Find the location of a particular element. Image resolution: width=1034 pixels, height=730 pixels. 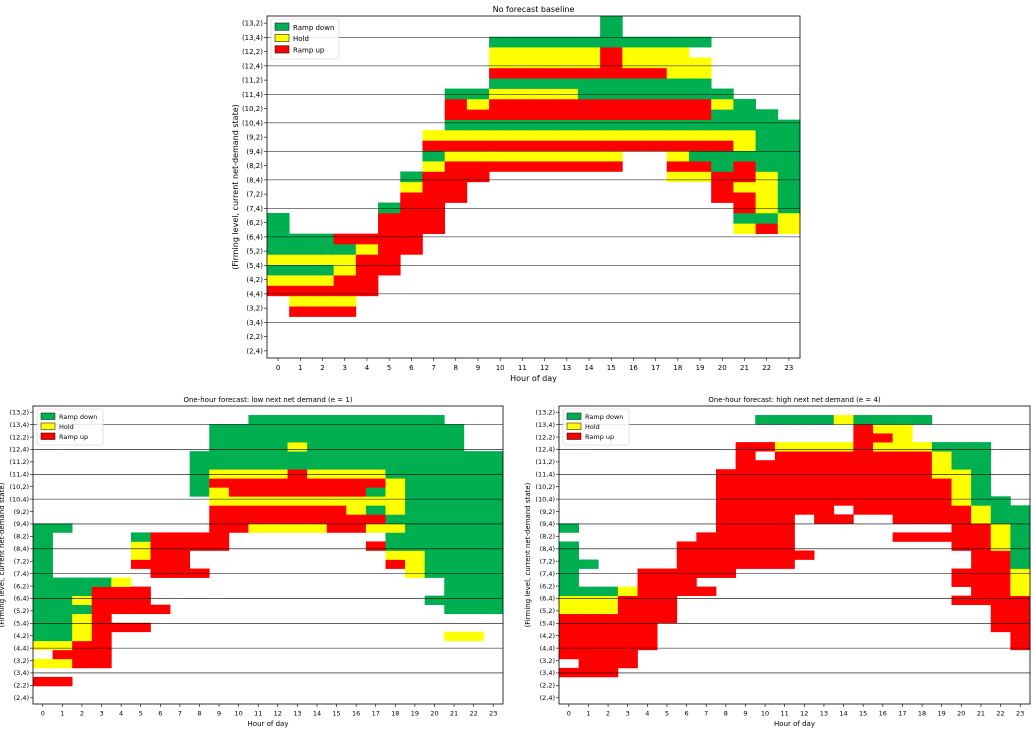

y-tick-label: (2,2) is located at coordinates (254, 337).